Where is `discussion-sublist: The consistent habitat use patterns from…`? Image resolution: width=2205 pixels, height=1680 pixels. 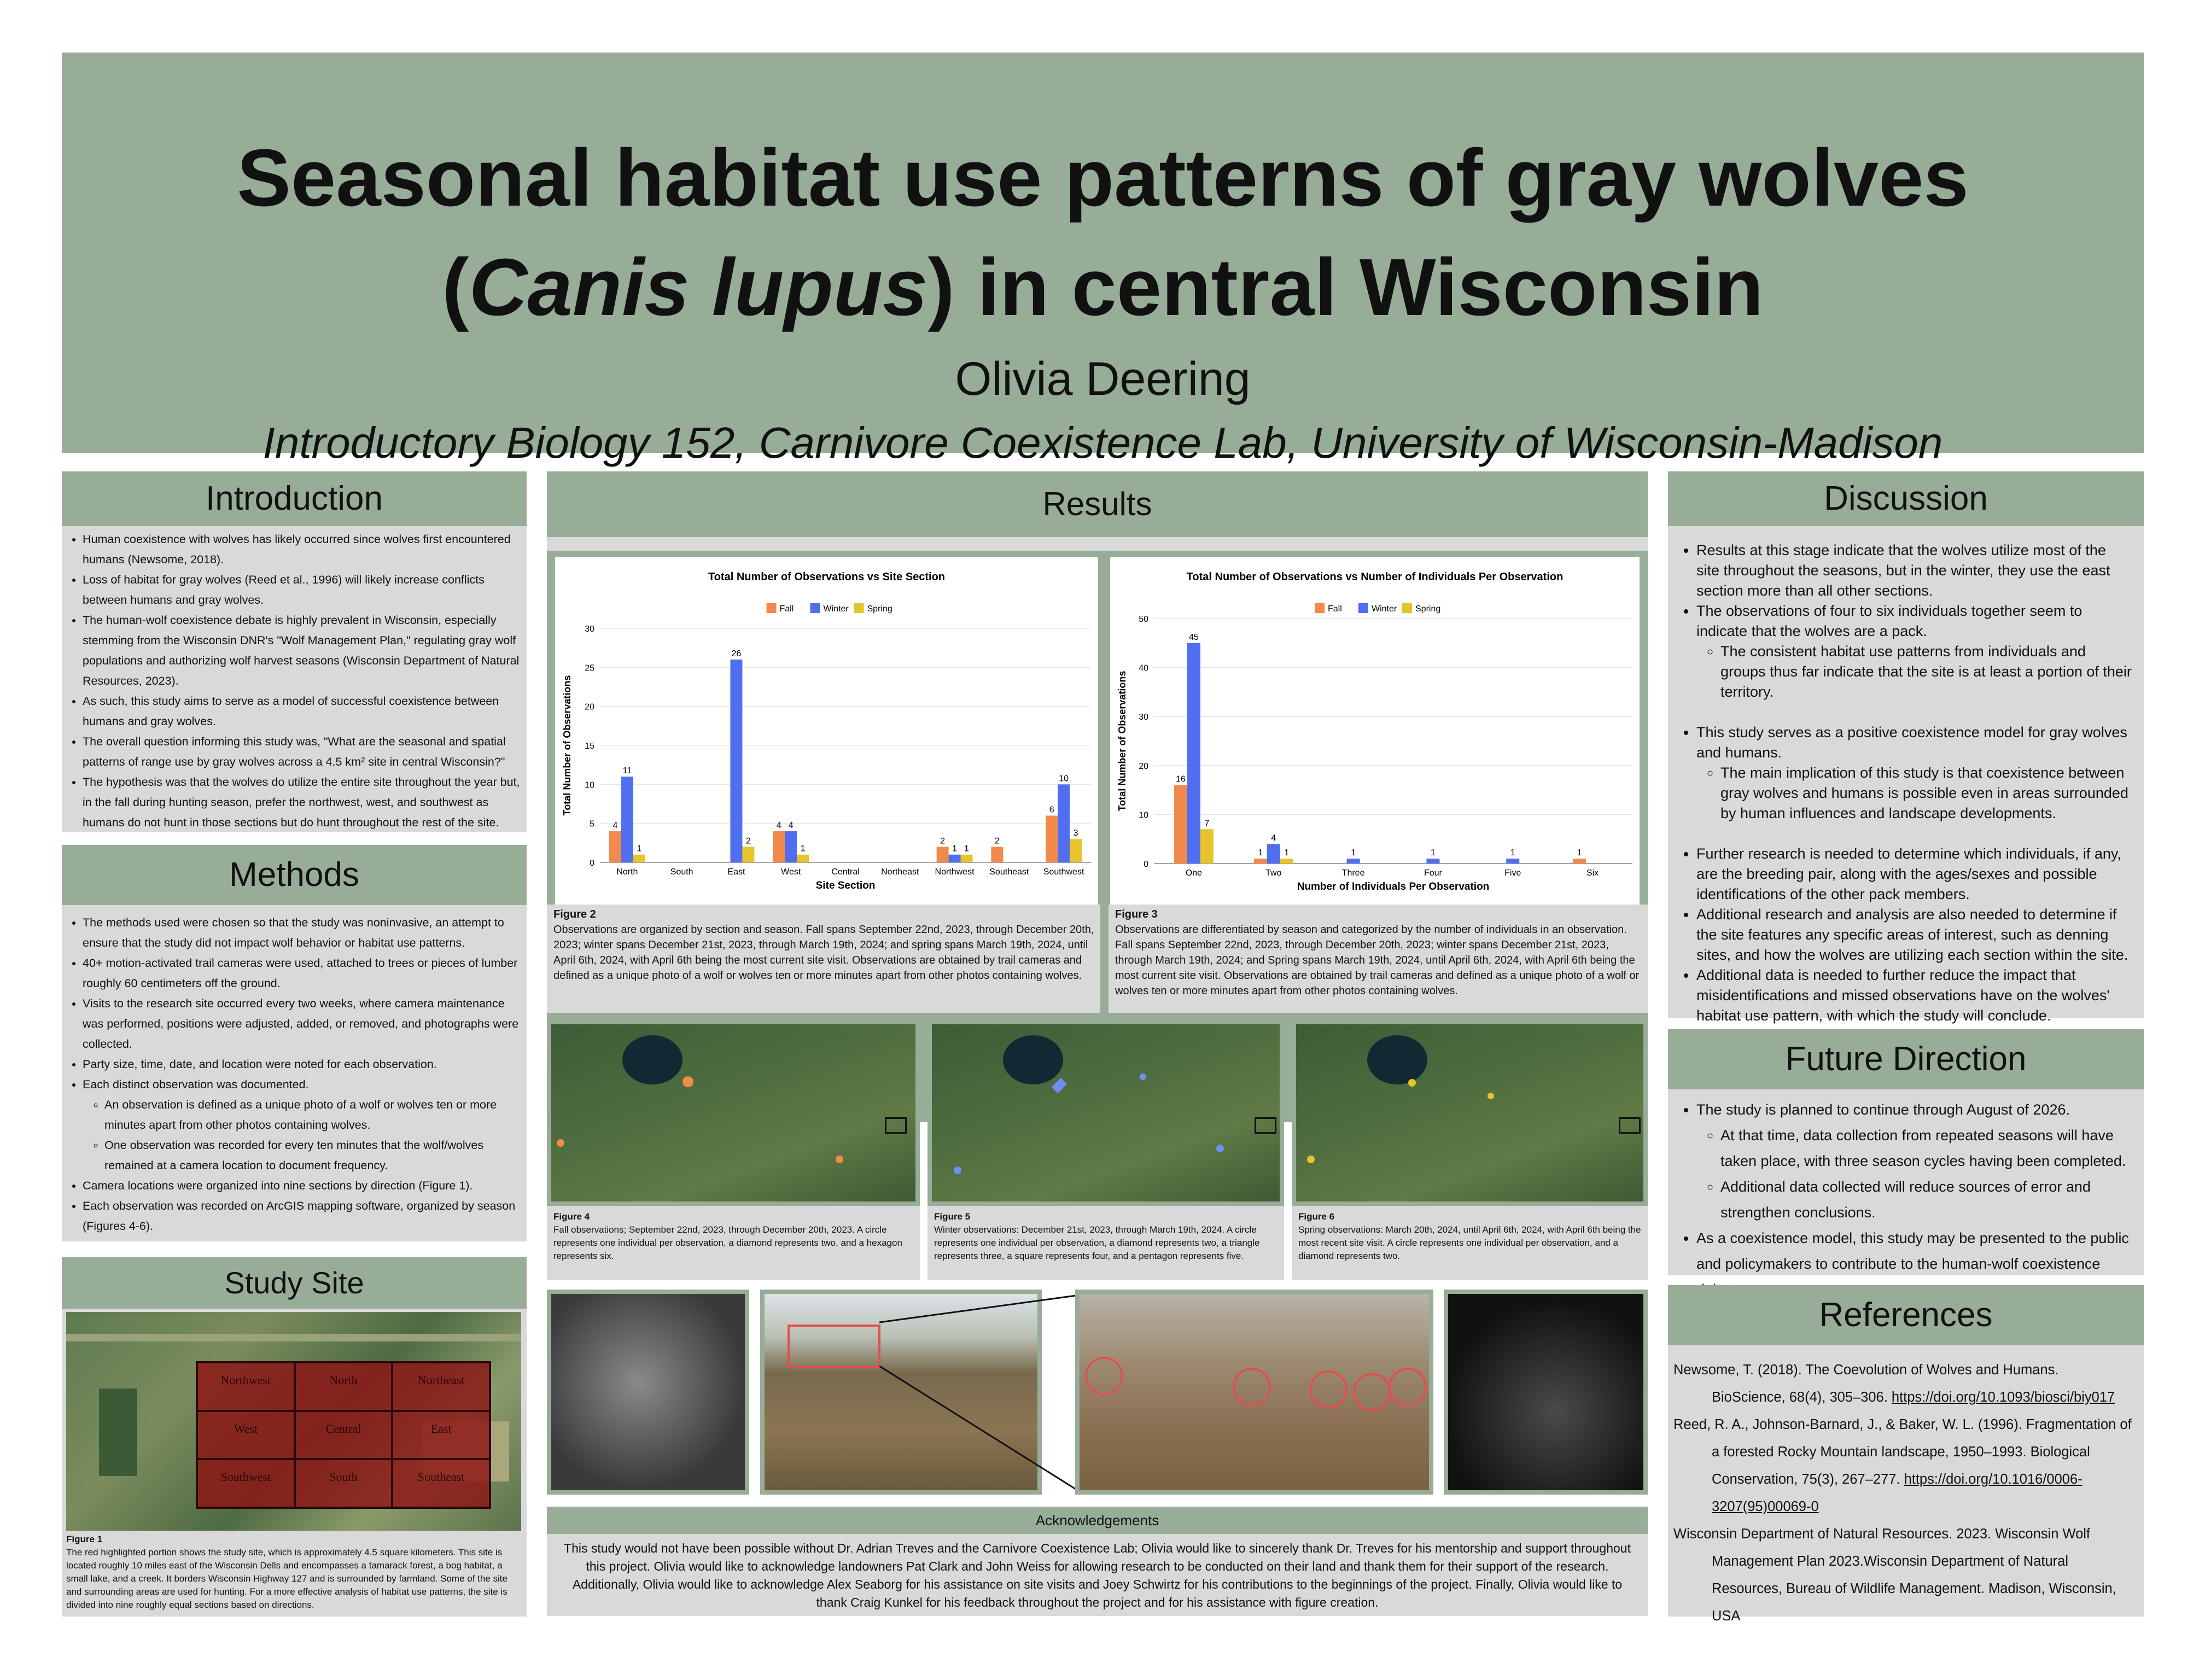
discussion-sublist: The consistent habitat use patterns from… is located at coordinates (1914, 671).